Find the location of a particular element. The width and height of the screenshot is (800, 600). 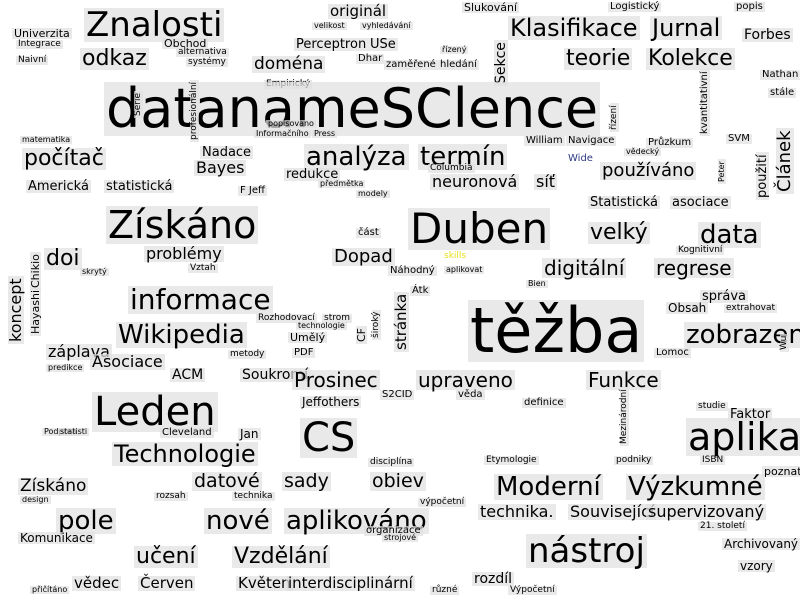

word: vědecký is located at coordinates (643, 151).